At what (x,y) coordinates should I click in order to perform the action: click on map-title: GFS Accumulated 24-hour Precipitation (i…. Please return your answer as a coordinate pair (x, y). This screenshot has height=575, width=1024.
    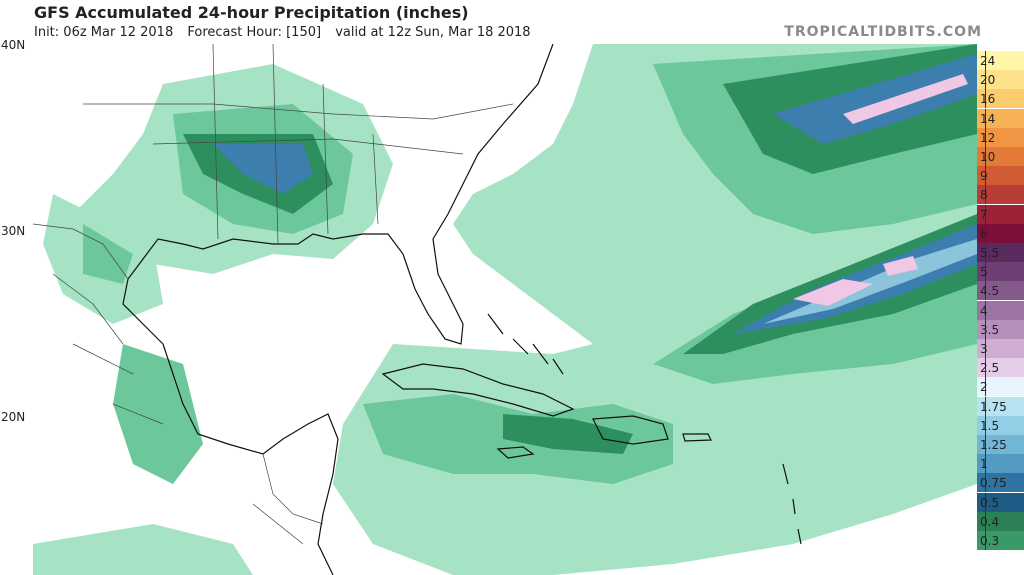
    Looking at the image, I should click on (251, 12).